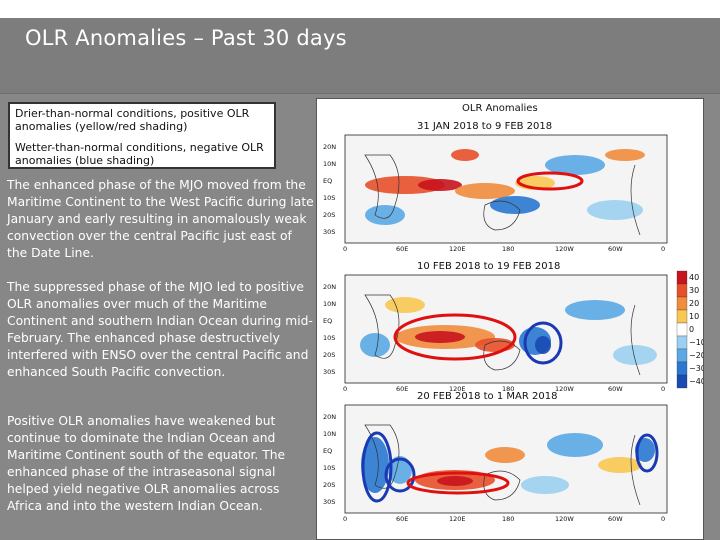  Describe the element at coordinates (360, 56) in the screenshot. I see `slide-header: OLR Anomalies – Past 30 days` at that location.